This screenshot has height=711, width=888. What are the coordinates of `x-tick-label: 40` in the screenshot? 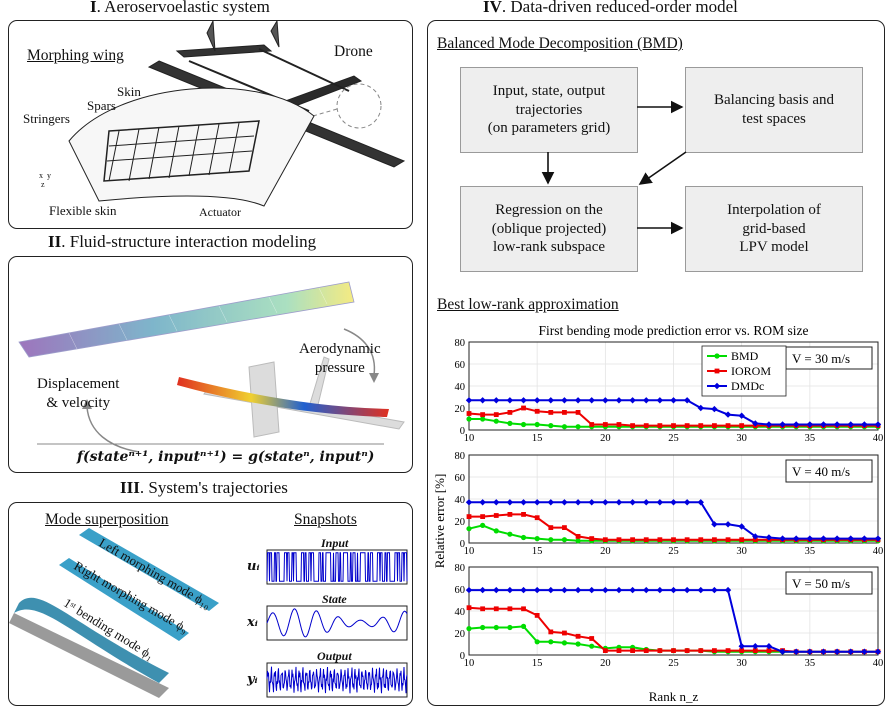 It's located at (878, 438).